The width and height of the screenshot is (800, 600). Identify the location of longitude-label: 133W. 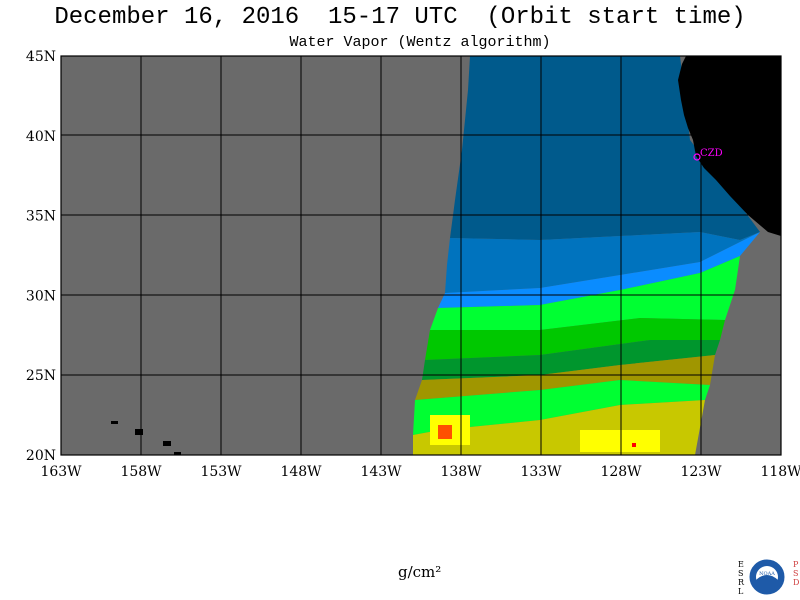
(541, 472).